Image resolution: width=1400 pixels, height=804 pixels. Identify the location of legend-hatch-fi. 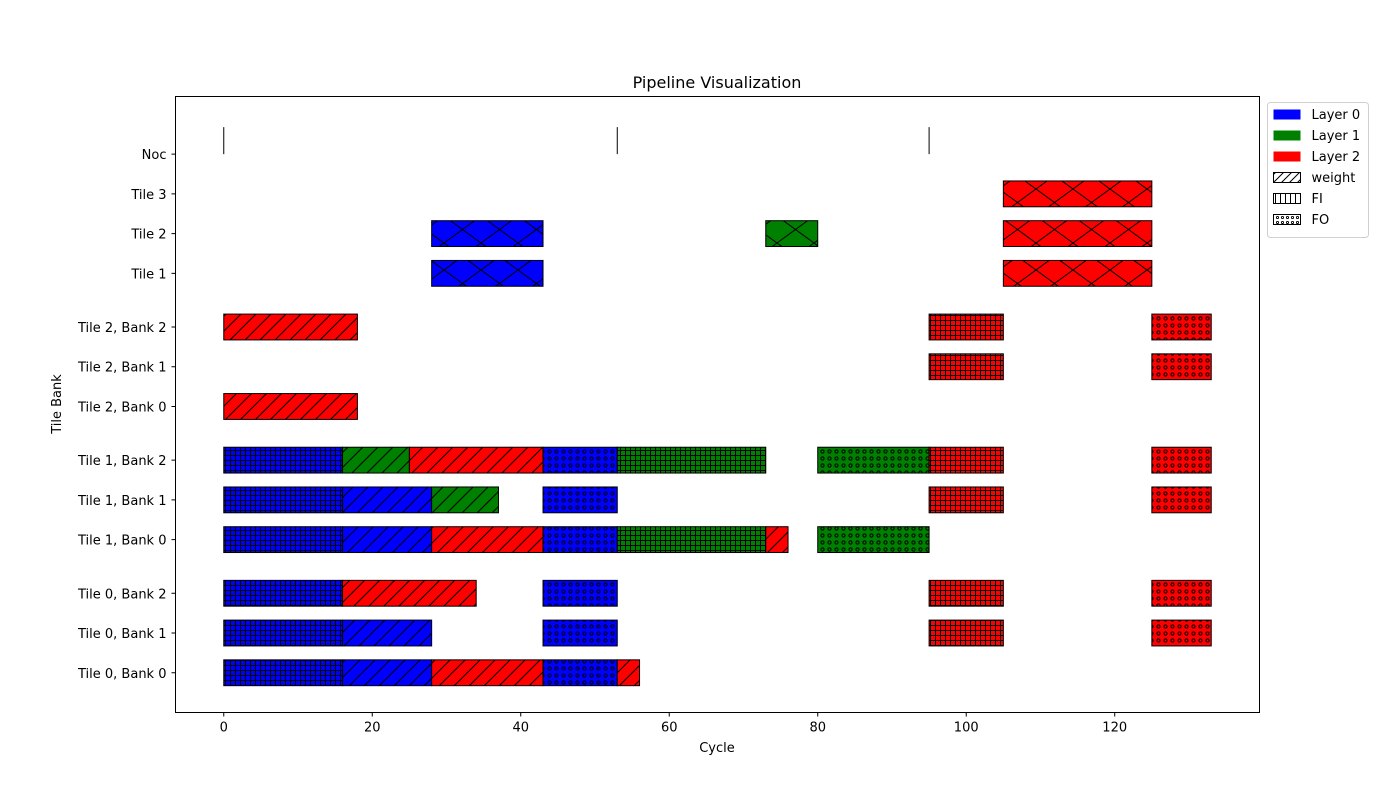
(1287, 198).